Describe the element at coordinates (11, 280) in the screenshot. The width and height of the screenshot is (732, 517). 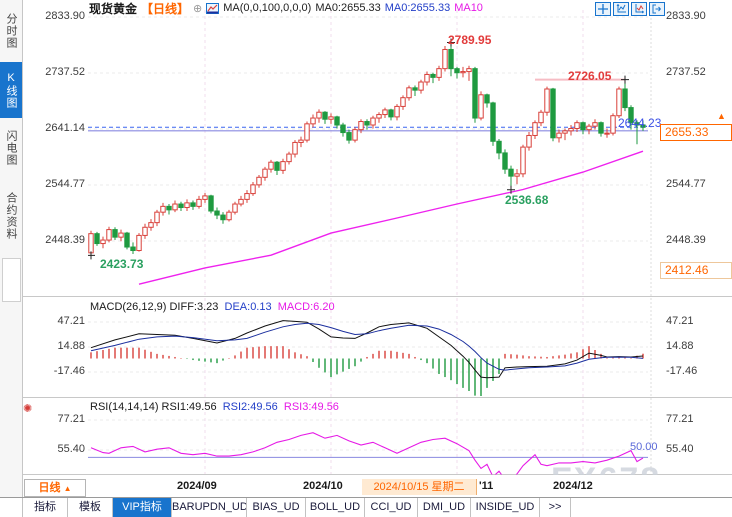
I see `sidebar-empty-slot` at that location.